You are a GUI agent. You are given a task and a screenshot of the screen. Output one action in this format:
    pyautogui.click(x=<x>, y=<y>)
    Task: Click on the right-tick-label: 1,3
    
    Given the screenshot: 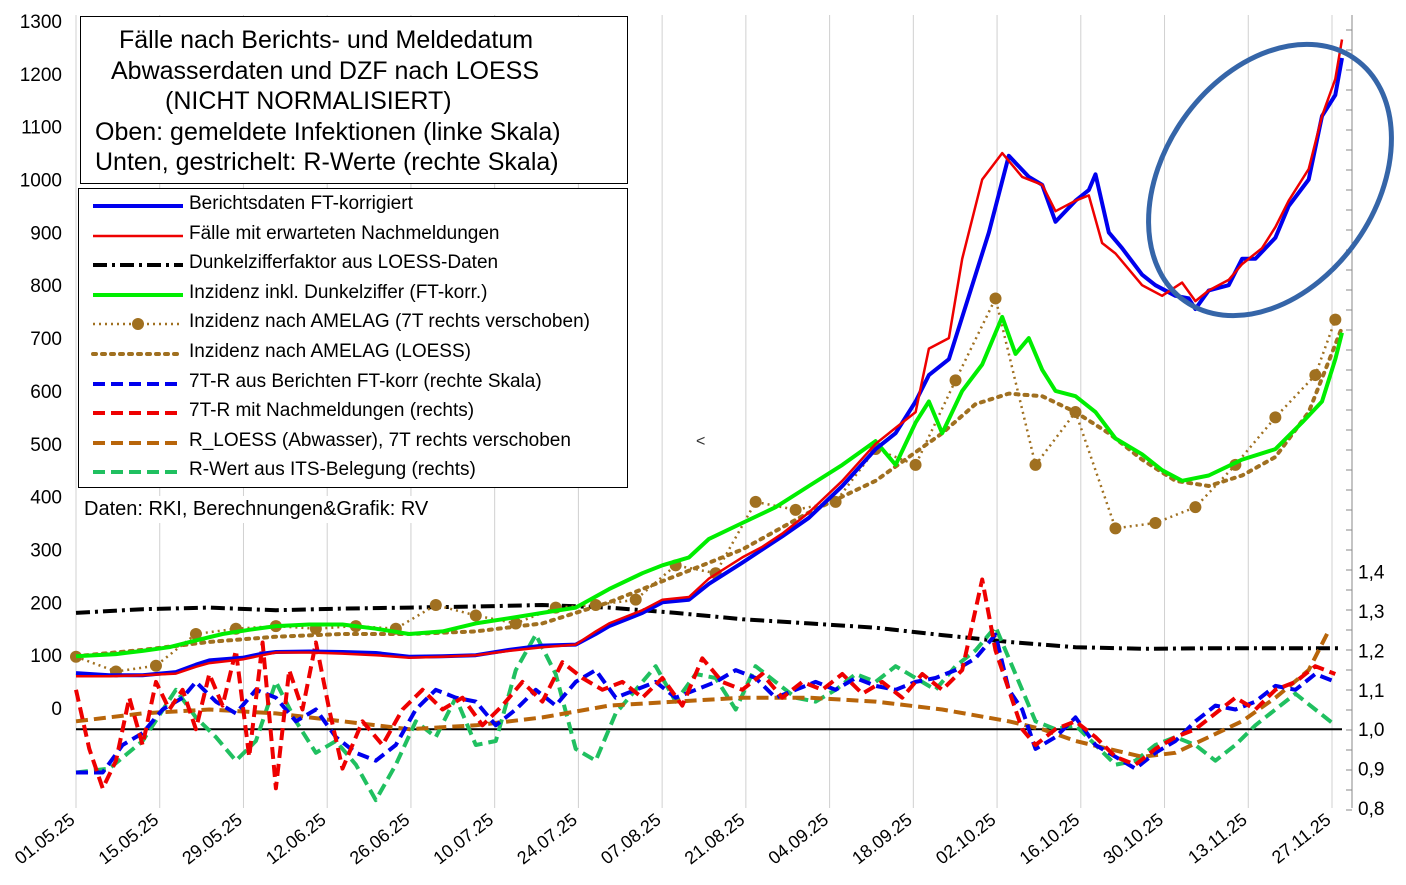 What is the action you would take?
    pyautogui.click(x=1371, y=612)
    